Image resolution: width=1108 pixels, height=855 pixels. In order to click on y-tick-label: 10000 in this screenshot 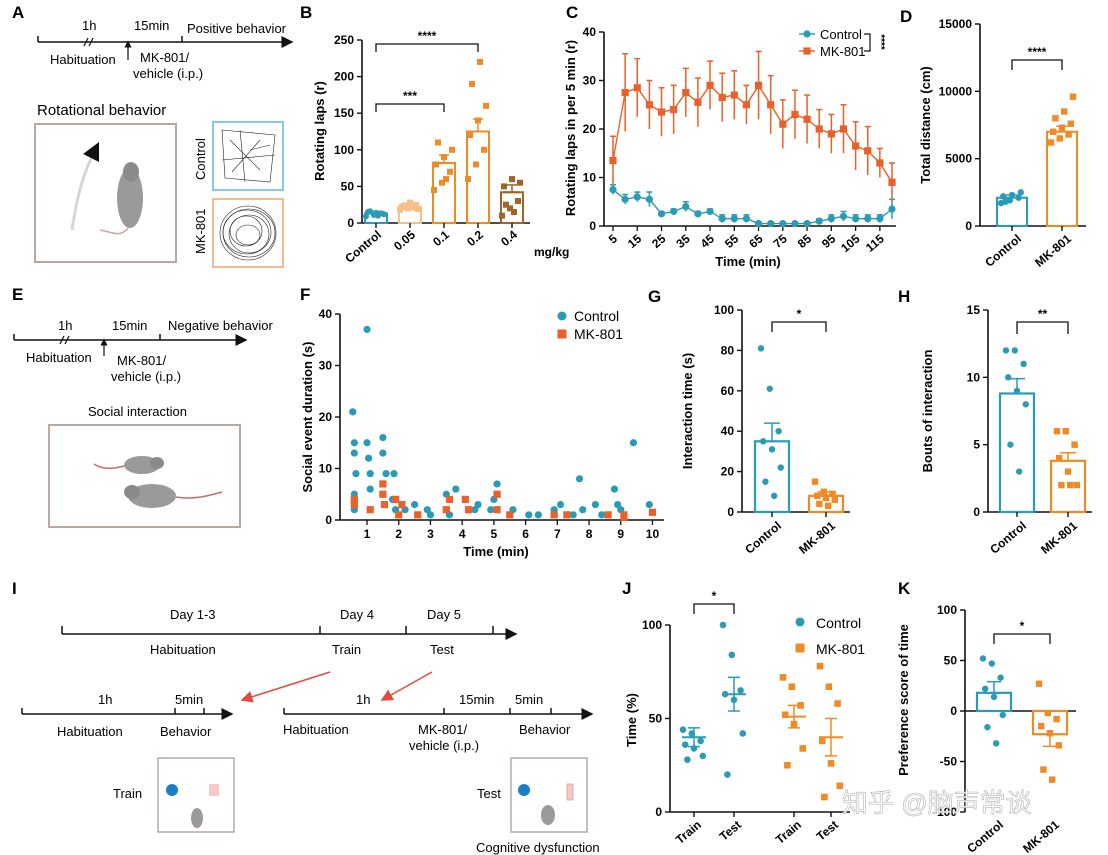, I will do `click(956, 91)`.